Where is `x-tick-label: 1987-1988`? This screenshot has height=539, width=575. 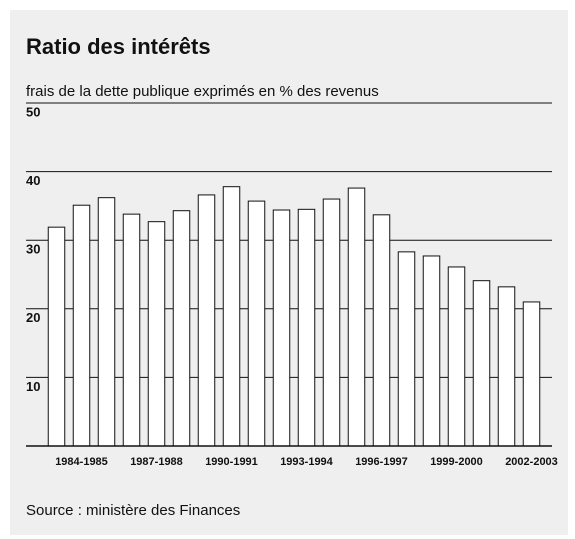 x-tick-label: 1987-1988 is located at coordinates (156, 462).